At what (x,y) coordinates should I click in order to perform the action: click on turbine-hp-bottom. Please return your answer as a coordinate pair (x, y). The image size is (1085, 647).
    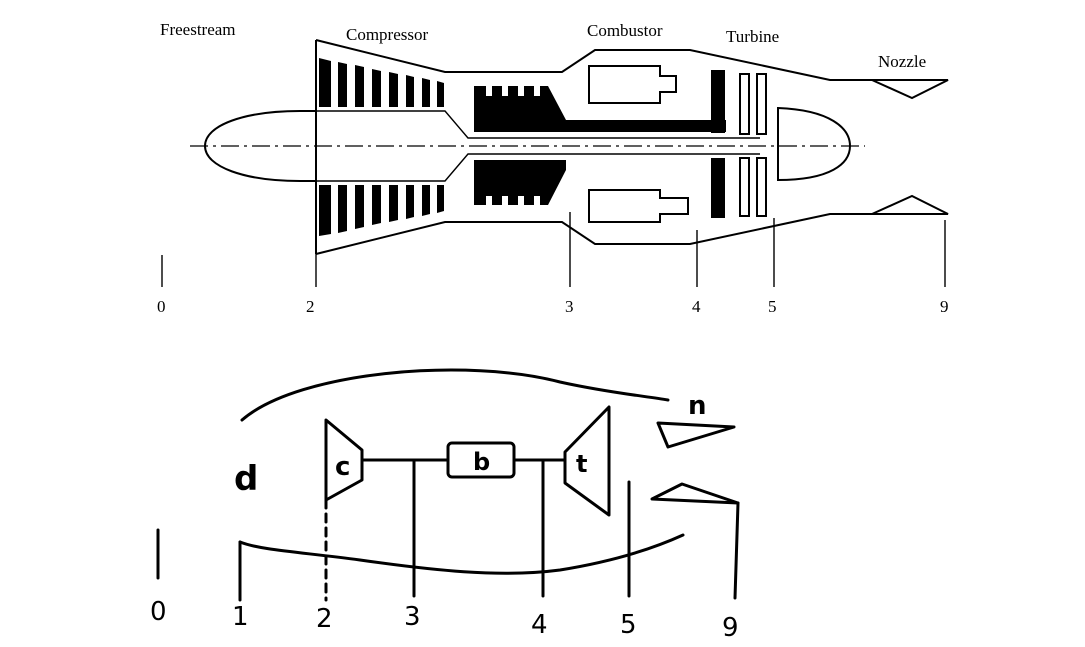
    Looking at the image, I should click on (718, 188).